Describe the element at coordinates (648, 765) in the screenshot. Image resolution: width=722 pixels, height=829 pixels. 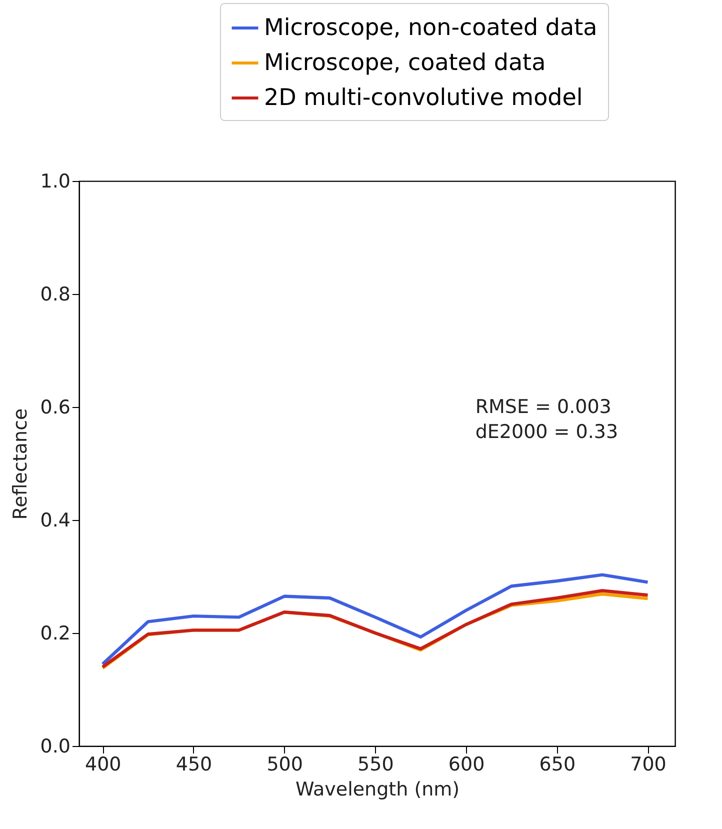
I see `x-tick-label: 700` at that location.